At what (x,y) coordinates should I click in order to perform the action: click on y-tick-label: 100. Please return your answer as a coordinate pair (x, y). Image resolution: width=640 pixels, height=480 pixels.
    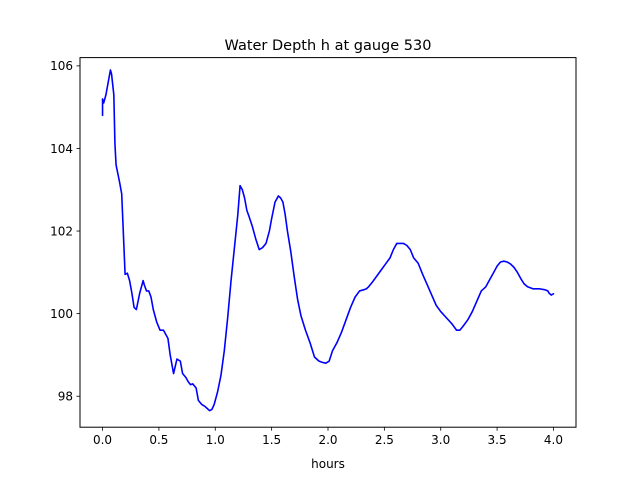
    Looking at the image, I should click on (61, 314).